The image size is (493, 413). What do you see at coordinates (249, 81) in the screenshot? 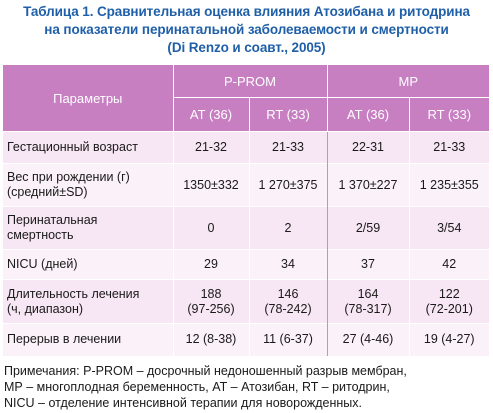
I see `header-group-pprom: P-PROM` at bounding box center [249, 81].